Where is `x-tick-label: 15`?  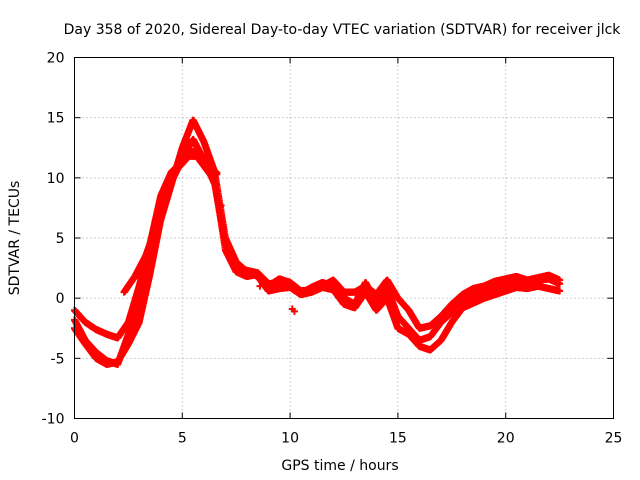
x-tick-label: 15 is located at coordinates (398, 439).